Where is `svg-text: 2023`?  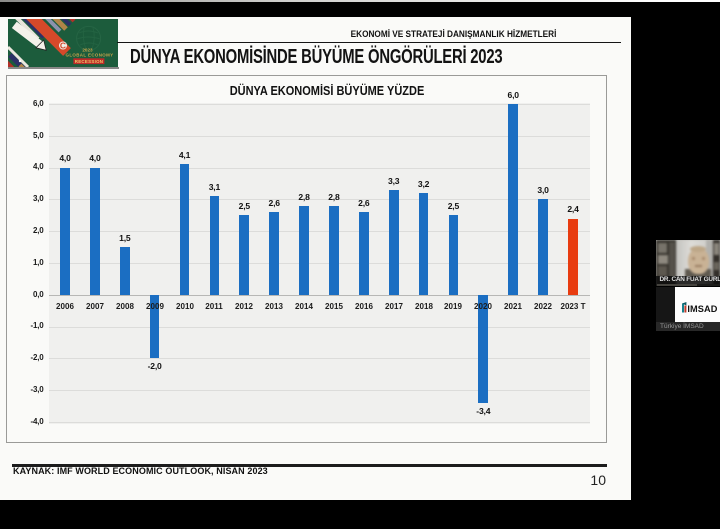
svg-text: 2023 is located at coordinates (87, 50).